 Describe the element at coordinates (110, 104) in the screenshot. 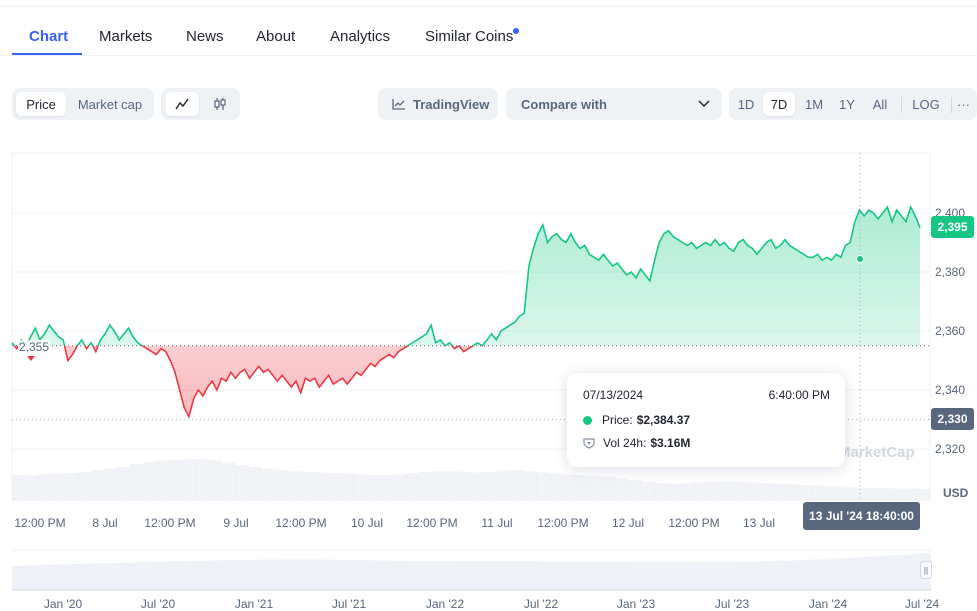

I see `market-cap-toggle-button: Market cap` at that location.